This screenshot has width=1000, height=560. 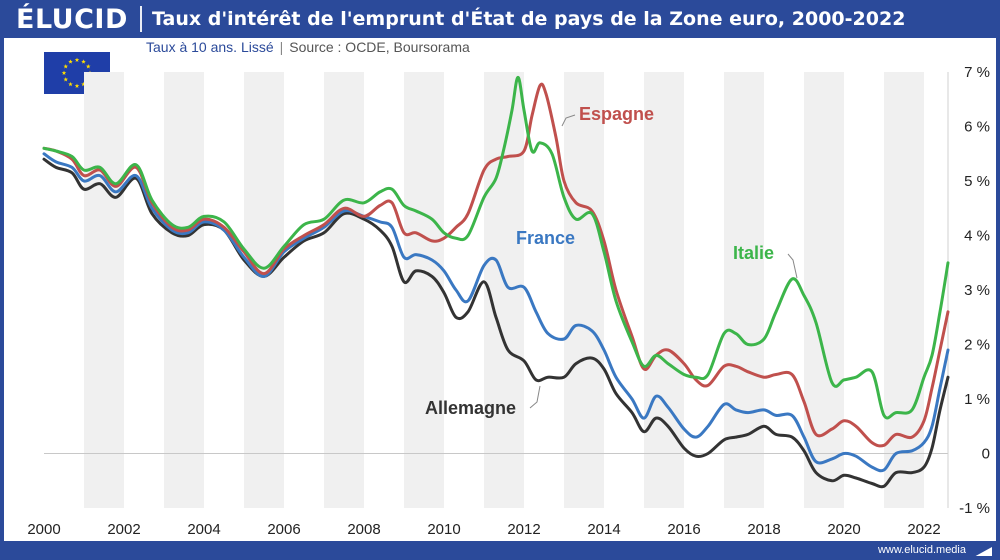 I want to click on series-label-espagne: Espagne, so click(x=616, y=114).